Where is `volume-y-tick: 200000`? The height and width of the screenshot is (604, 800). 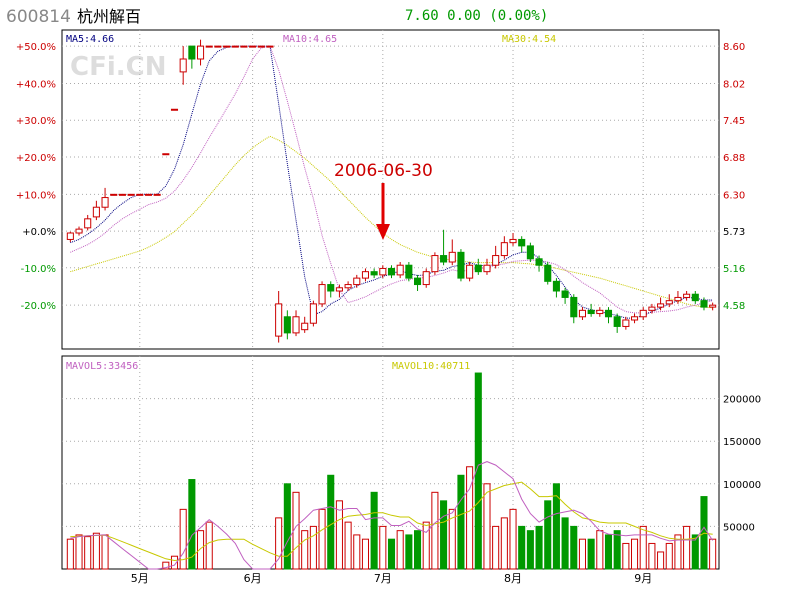 volume-y-tick: 200000 is located at coordinates (742, 400).